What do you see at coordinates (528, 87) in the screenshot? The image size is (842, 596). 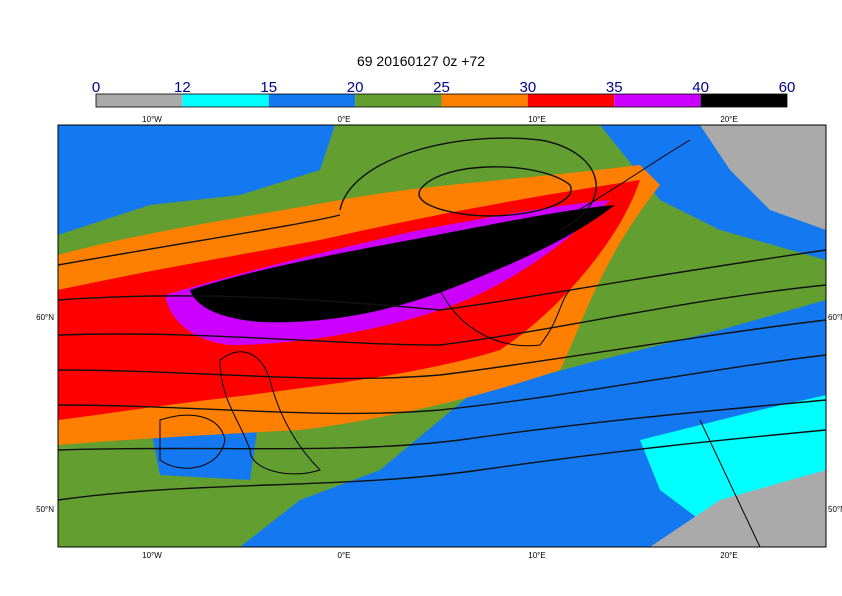 I see `colorbar-label: 30` at bounding box center [528, 87].